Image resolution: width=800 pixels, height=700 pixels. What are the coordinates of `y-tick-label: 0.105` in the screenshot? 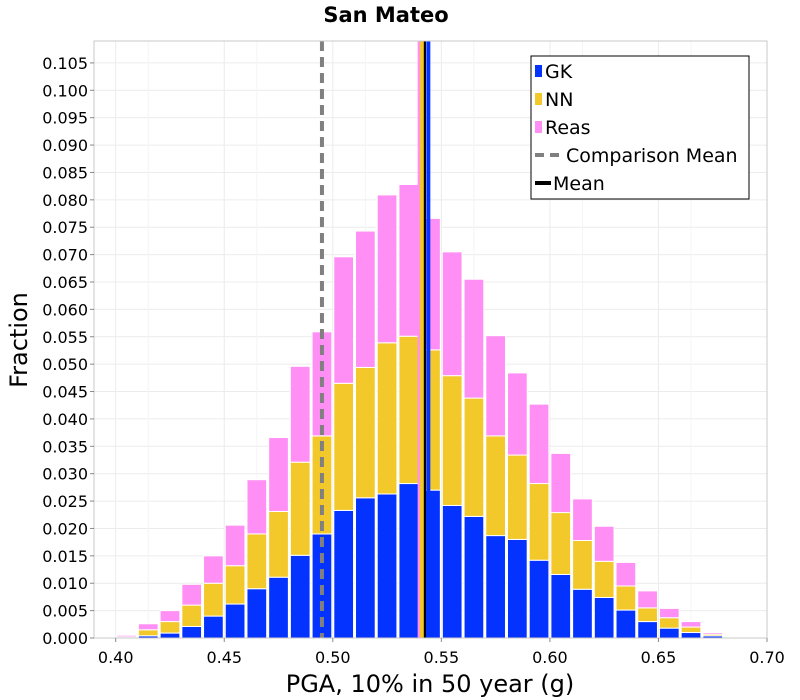 It's located at (65, 63).